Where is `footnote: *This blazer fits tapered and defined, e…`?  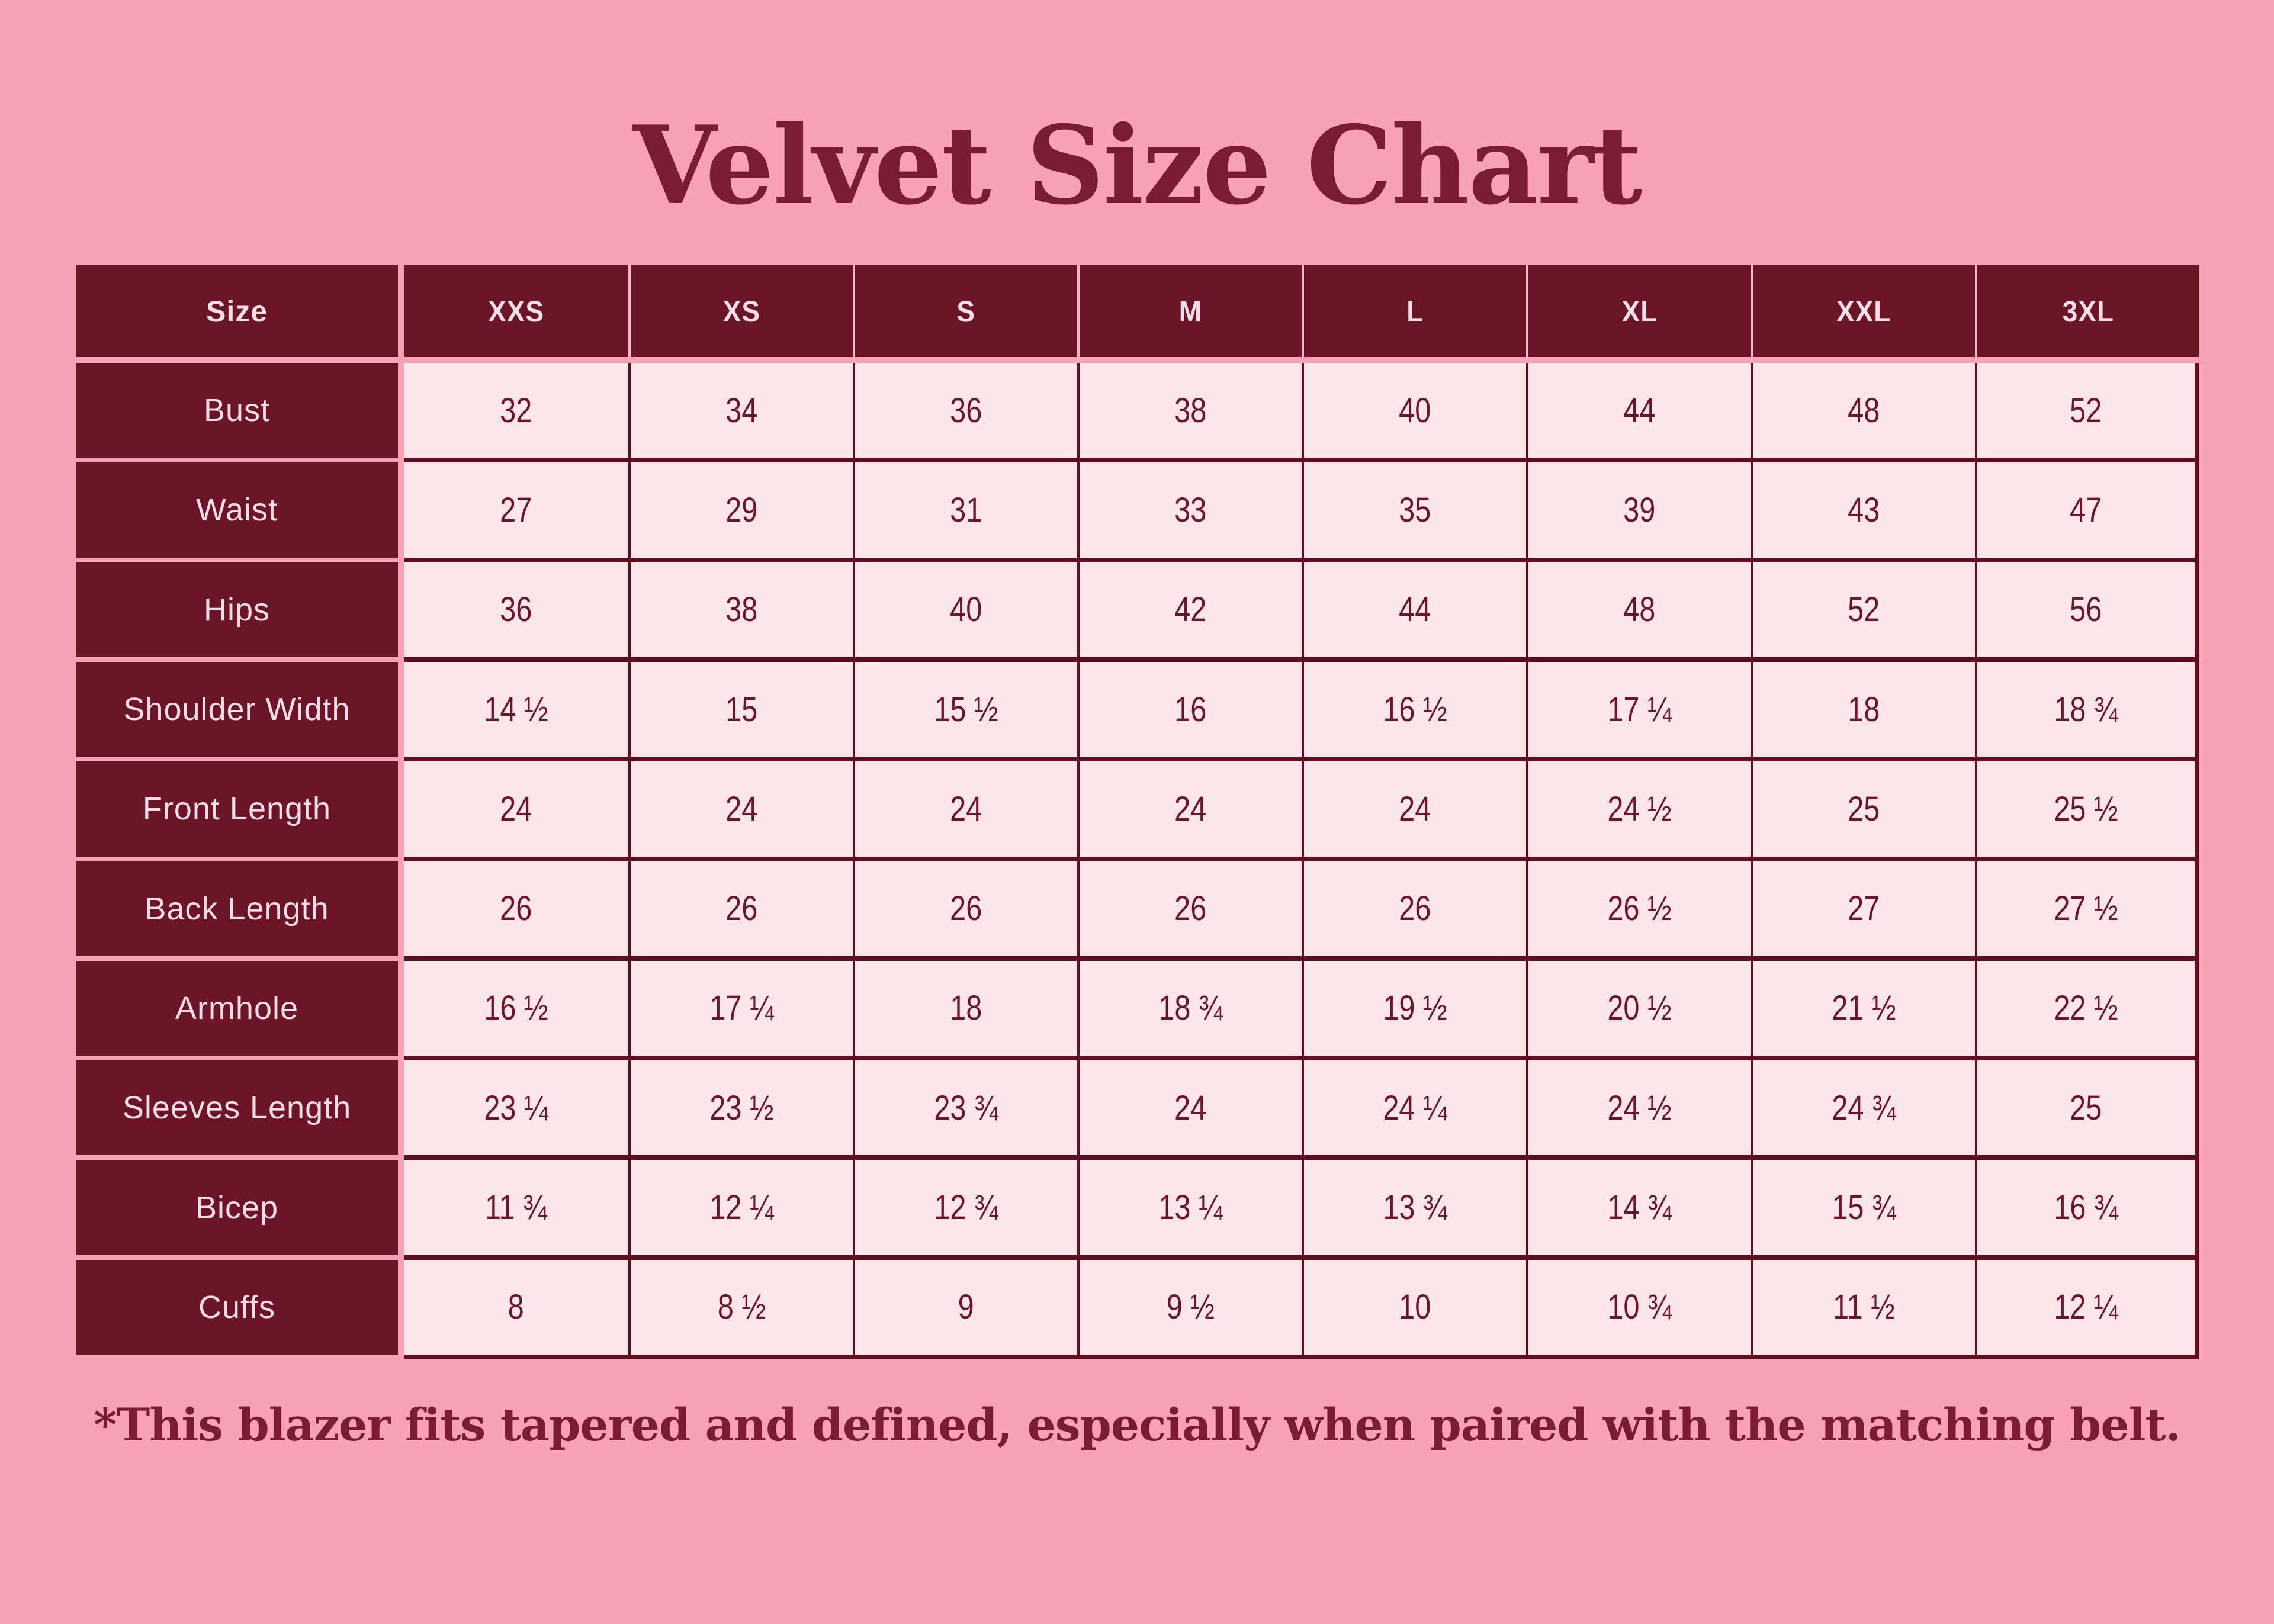 footnote: *This blazer fits tapered and defined, e… is located at coordinates (1137, 1424).